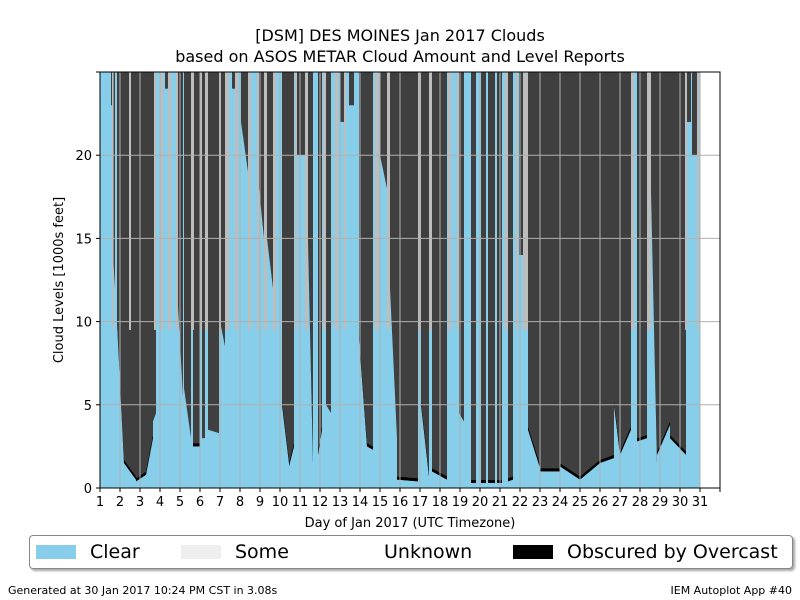 The width and height of the screenshot is (800, 600). I want to click on x-tick-label: 7, so click(220, 502).